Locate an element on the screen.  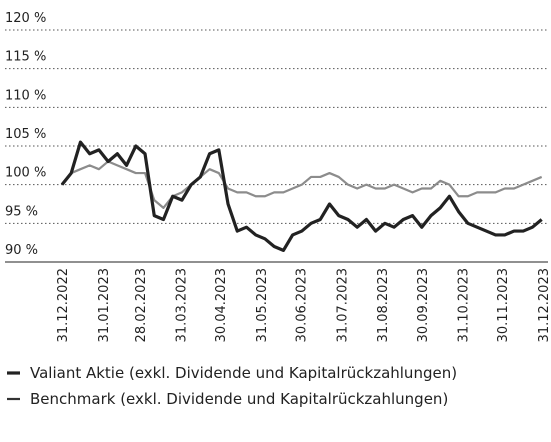
x-tick-label: 31.10.2023 is located at coordinates (464, 305).